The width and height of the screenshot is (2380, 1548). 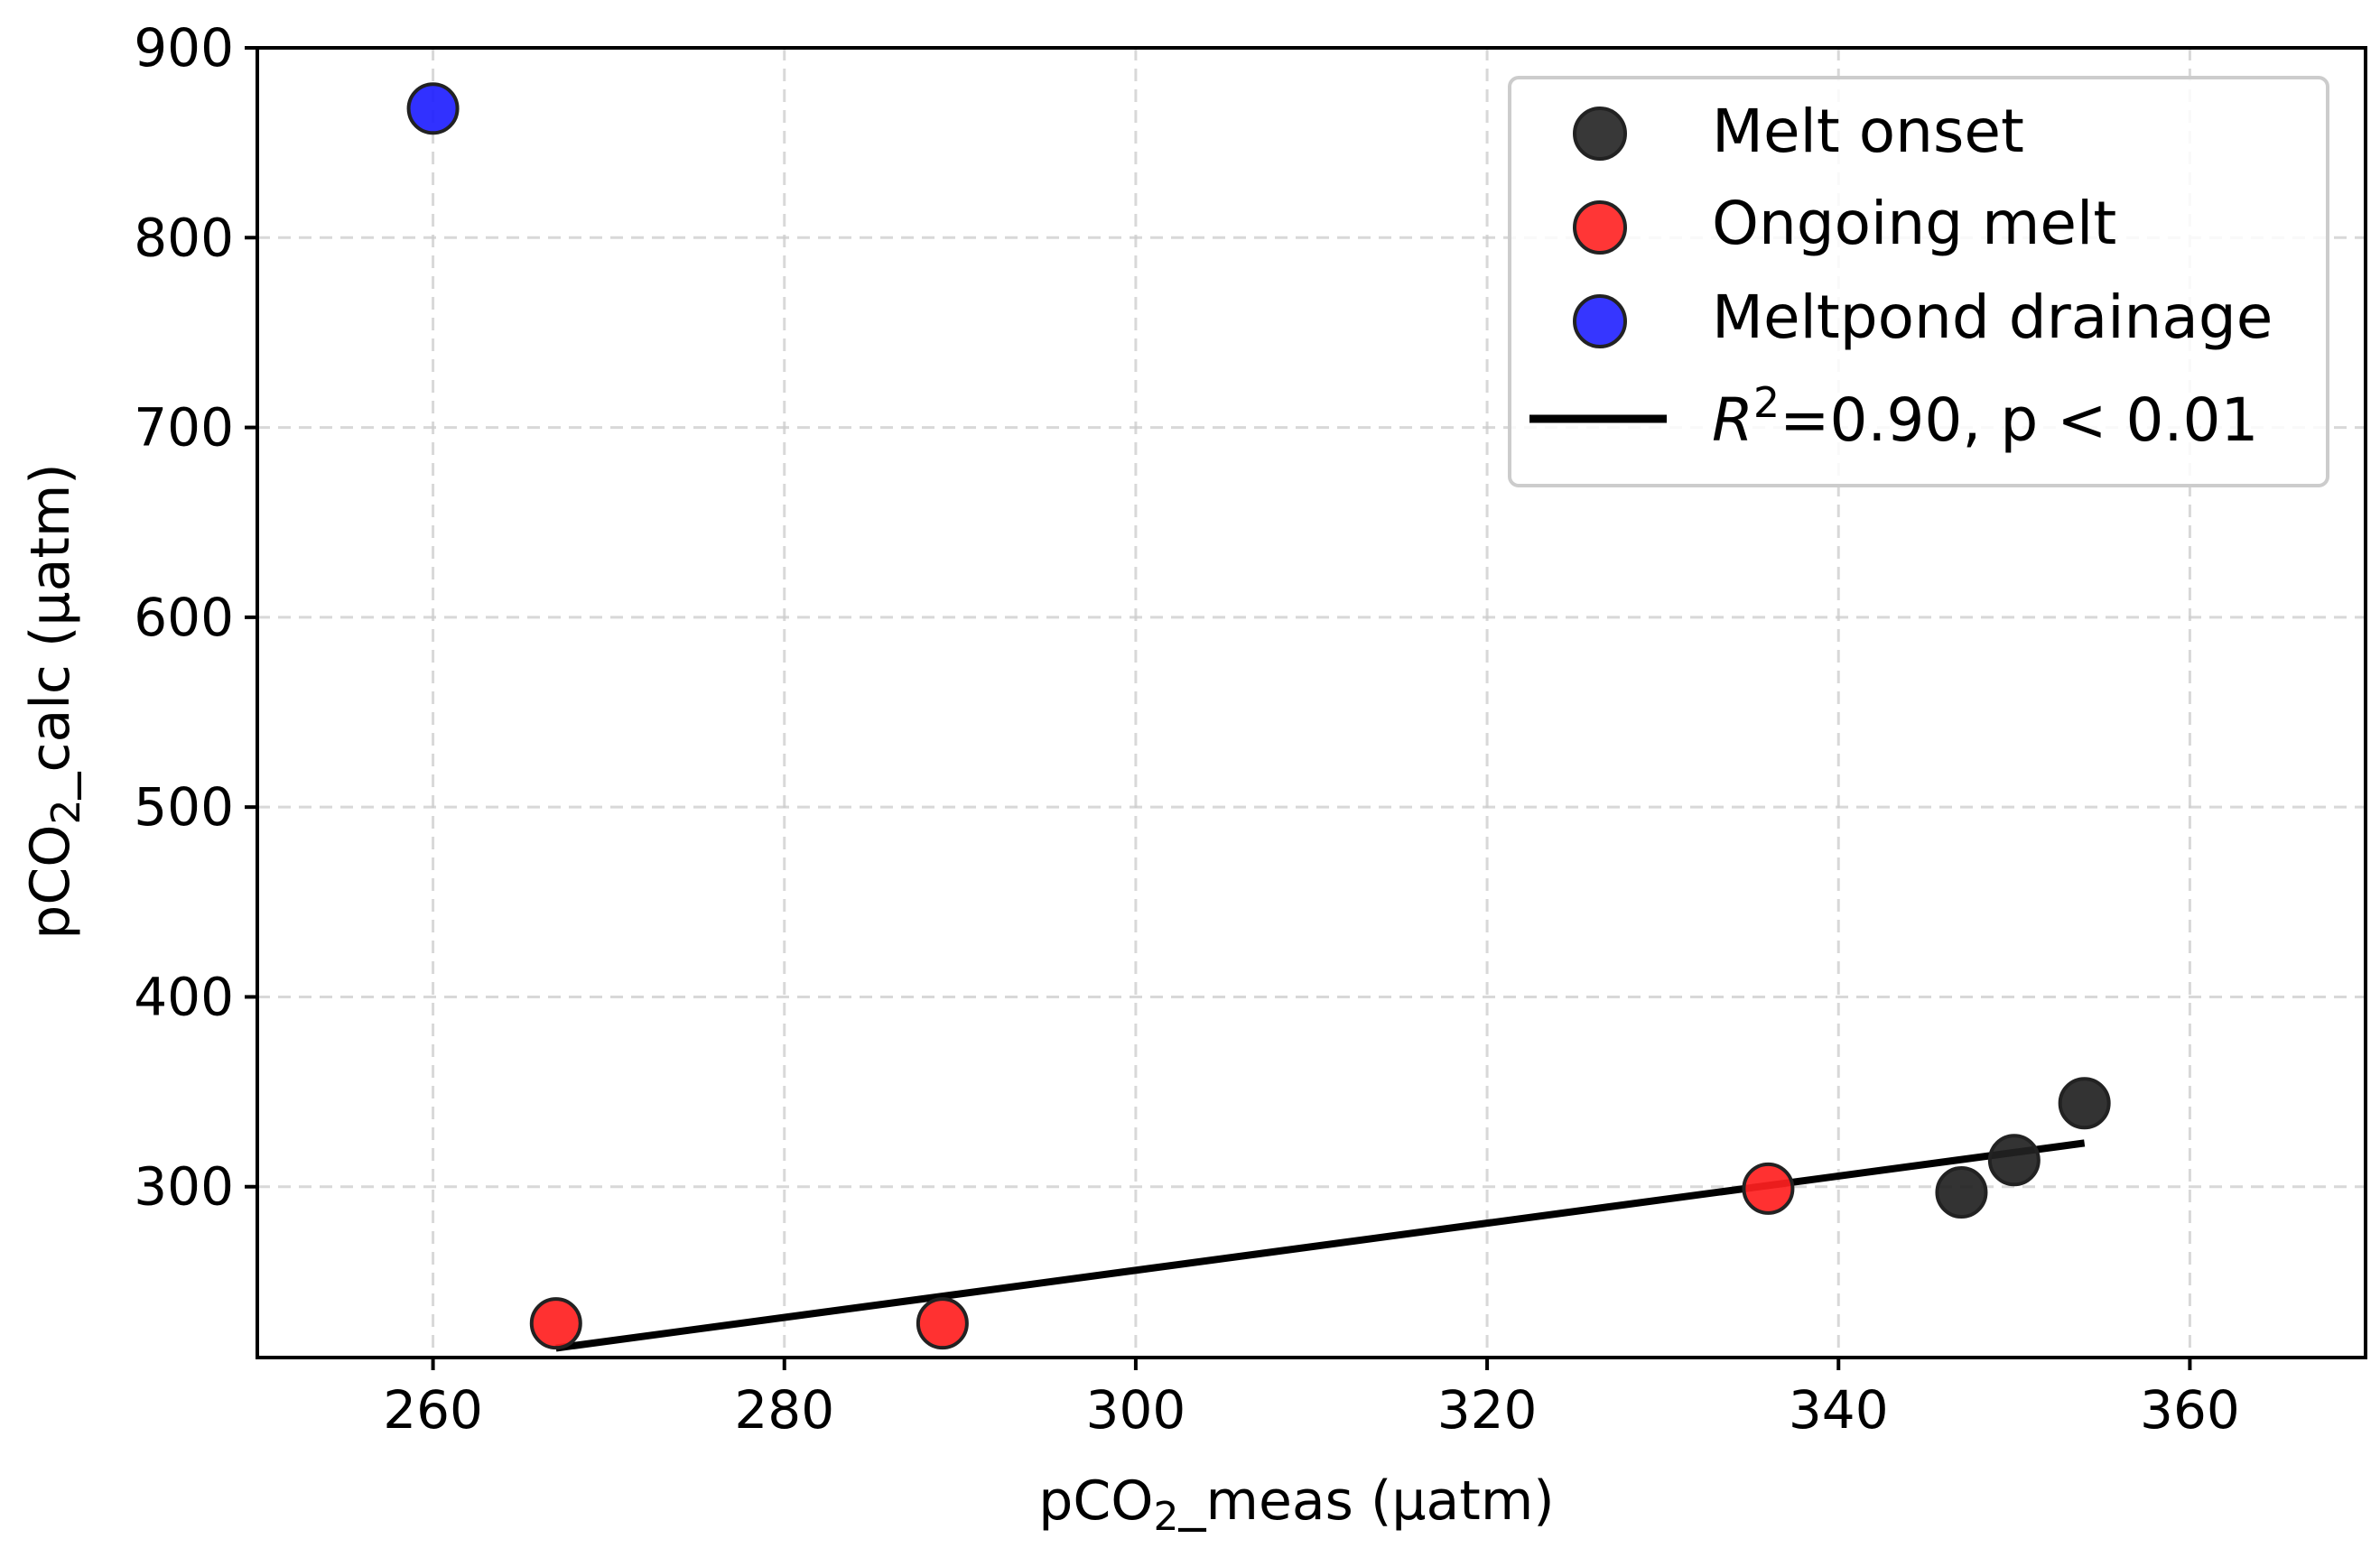 What do you see at coordinates (1868, 131) in the screenshot?
I see `legend-label-melt-onset: Melt onset` at bounding box center [1868, 131].